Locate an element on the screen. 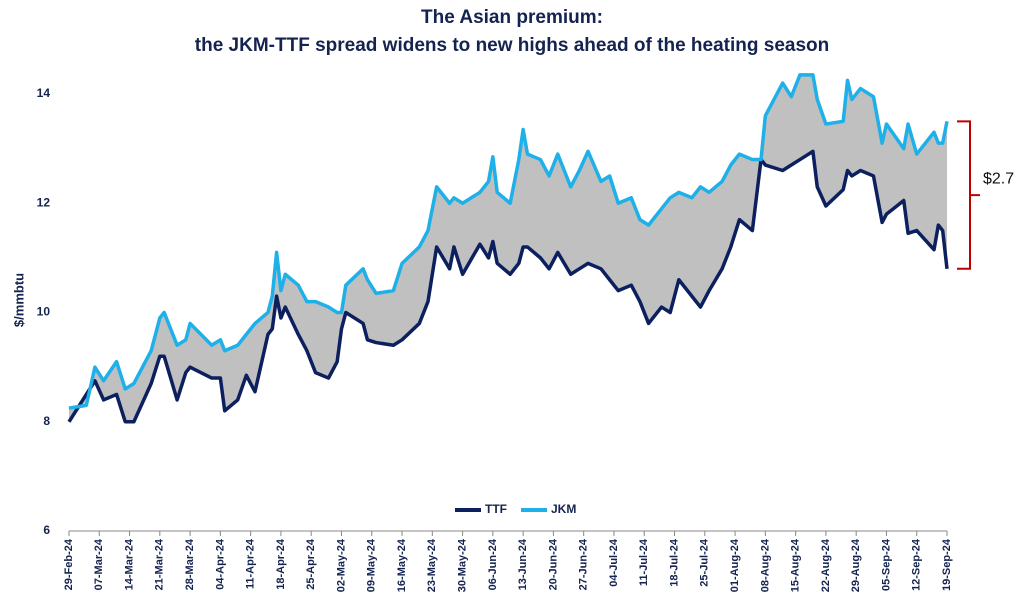 The height and width of the screenshot is (612, 1024). annotation: $2.7 is located at coordinates (998, 178).